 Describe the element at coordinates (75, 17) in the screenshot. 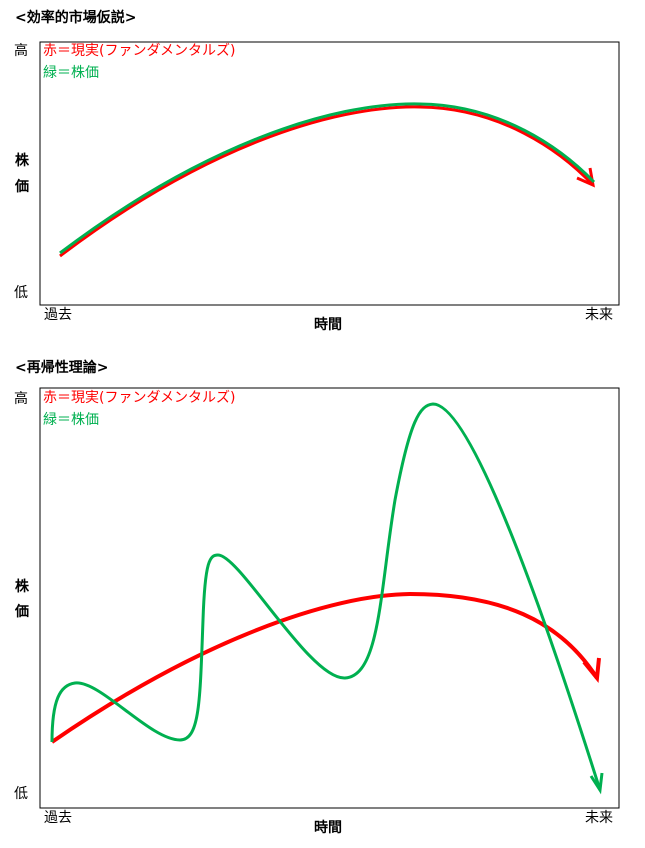

I see `panel-title: <効率的市場仮説>` at that location.